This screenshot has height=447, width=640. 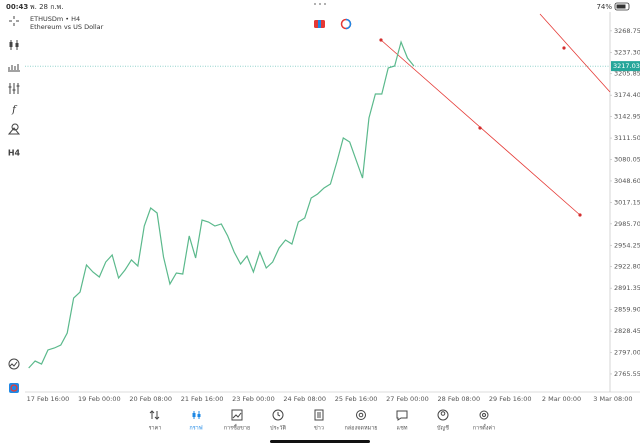 What do you see at coordinates (14, 110) in the screenshot?
I see `function-tool: f` at bounding box center [14, 110].